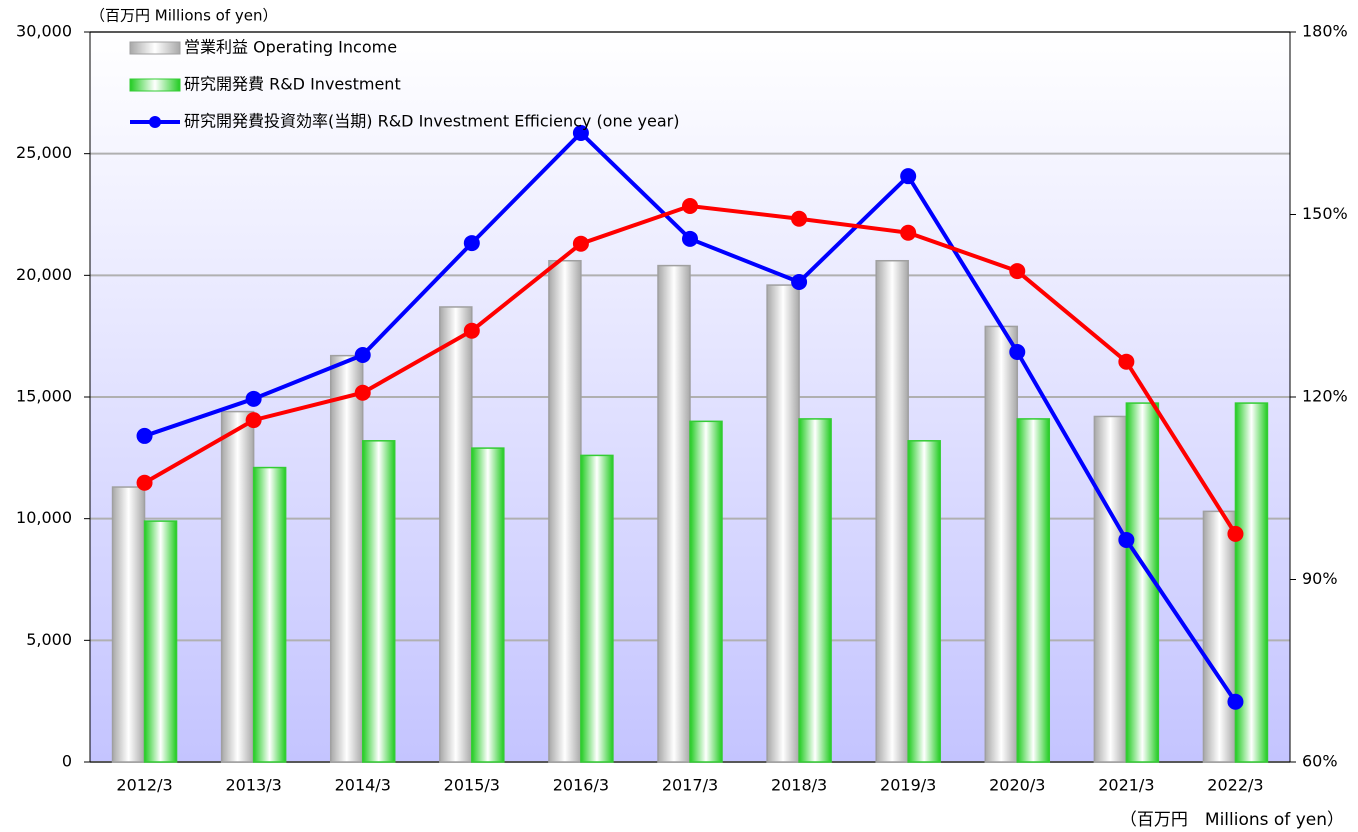 This screenshot has width=1358, height=832. Describe the element at coordinates (1320, 761) in the screenshot. I see `y2-tick-label: 60%` at that location.